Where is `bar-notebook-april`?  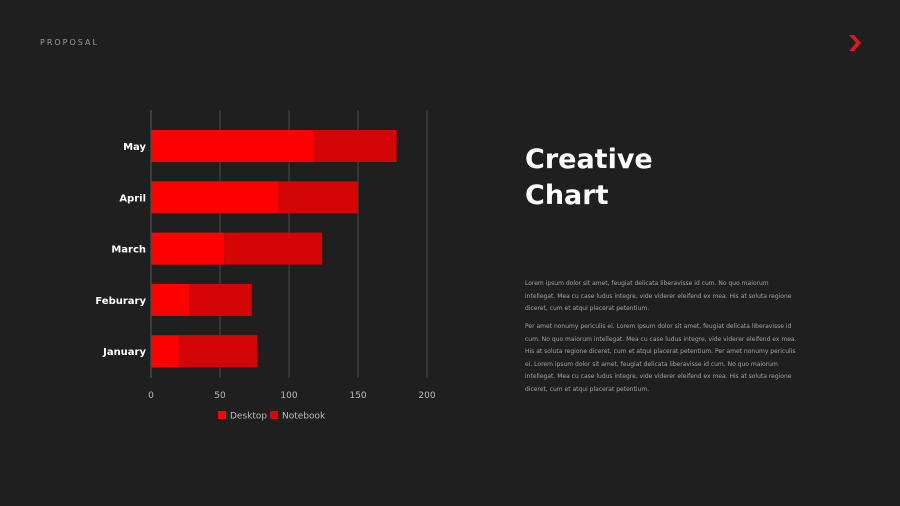 bar-notebook-april is located at coordinates (317, 197).